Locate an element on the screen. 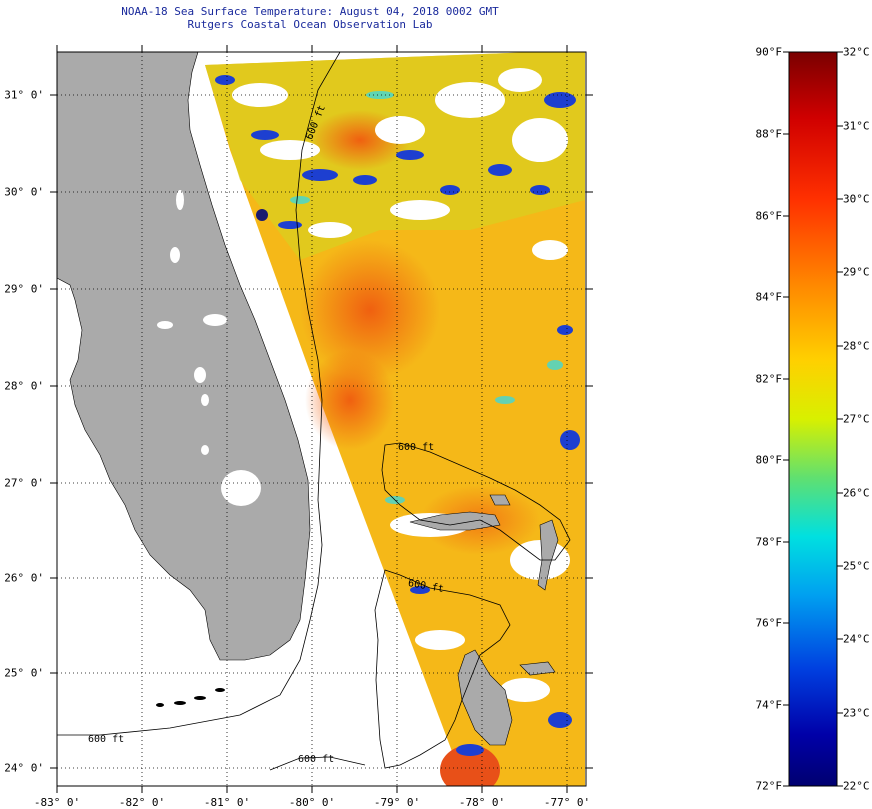 Image resolution: width=872 pixels, height=809 pixels. lat-label: 31° 0' is located at coordinates (24, 95).